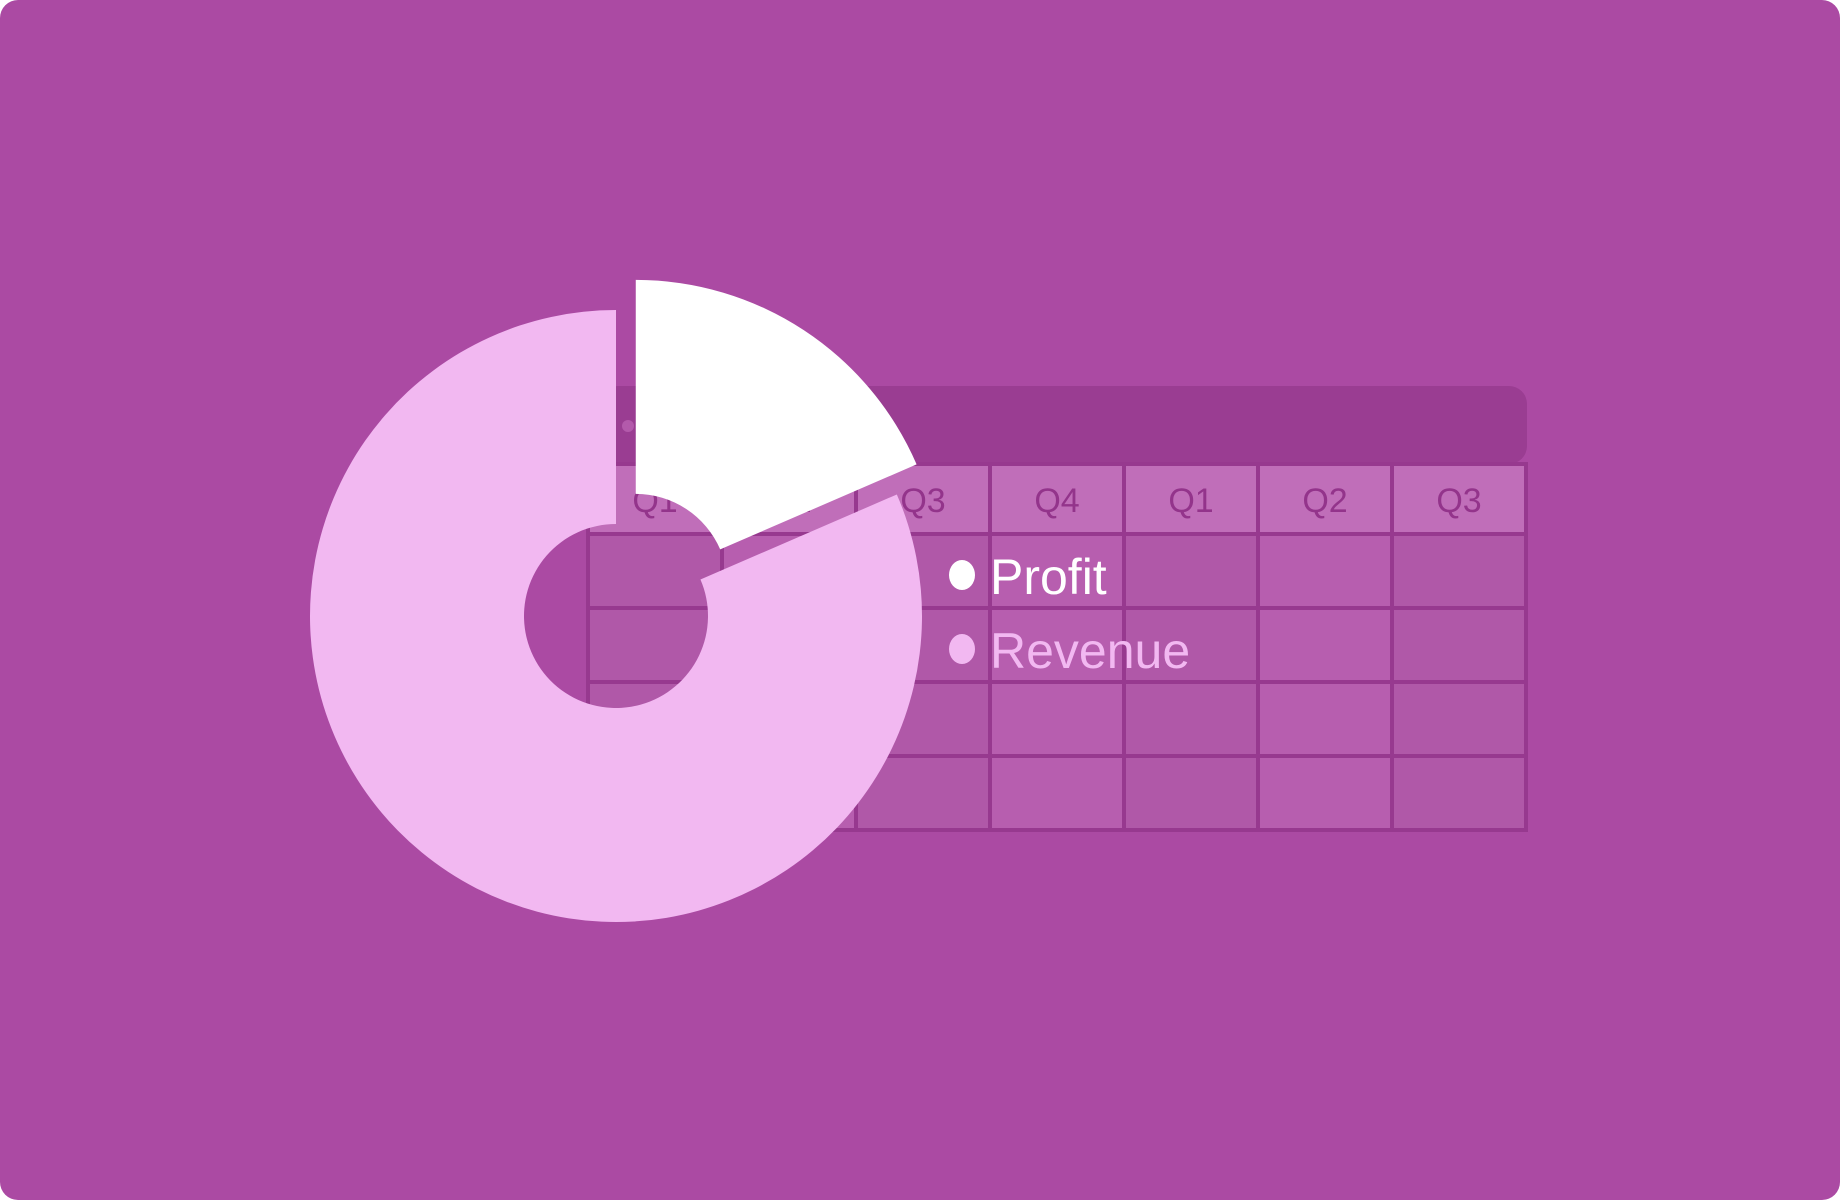 The image size is (1840, 1200). I want to click on table-header-label: Q4, so click(1056, 501).